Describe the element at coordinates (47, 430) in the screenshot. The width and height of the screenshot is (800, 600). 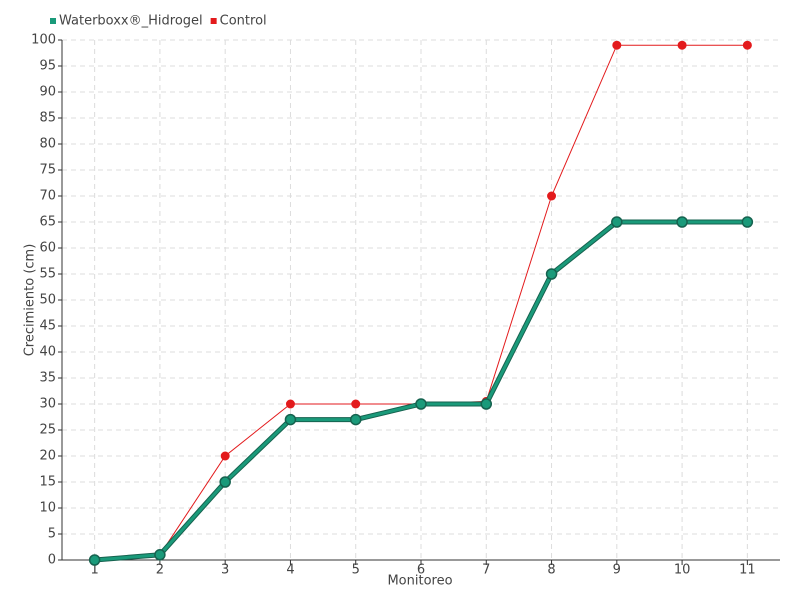
I see `y-tick-label: 25` at that location.